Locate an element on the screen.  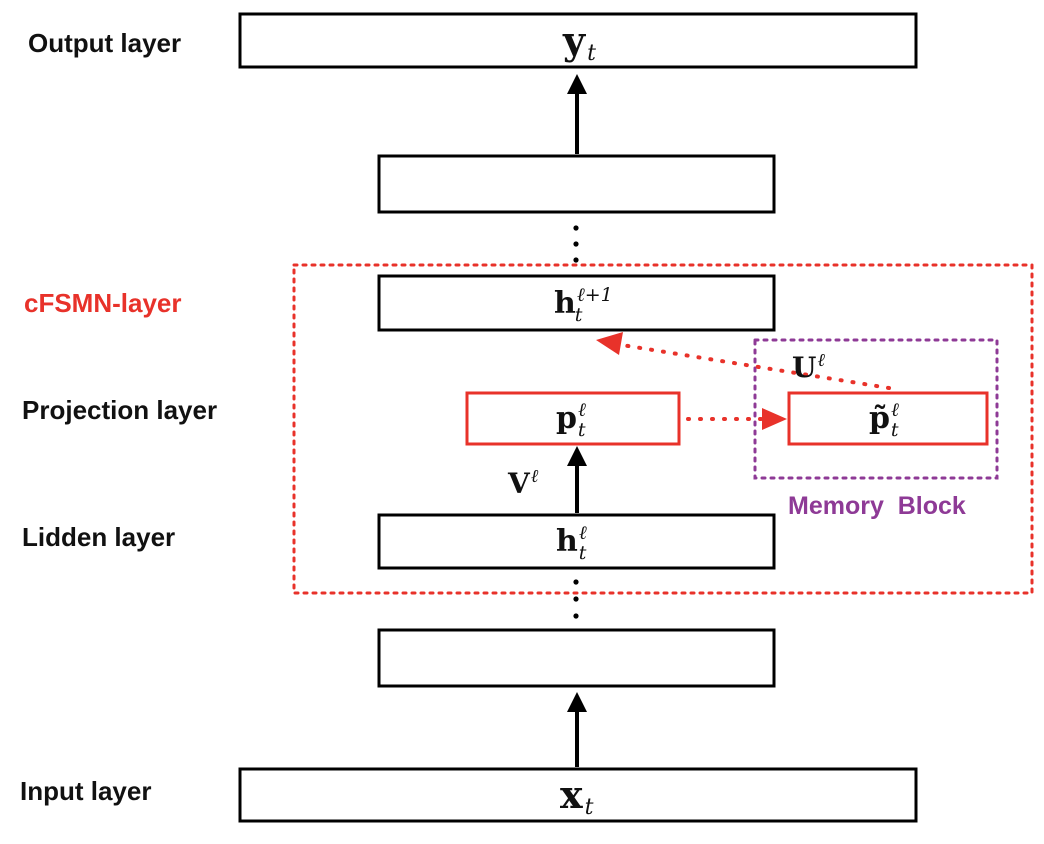
input-symbol: xt is located at coordinates (577, 796).